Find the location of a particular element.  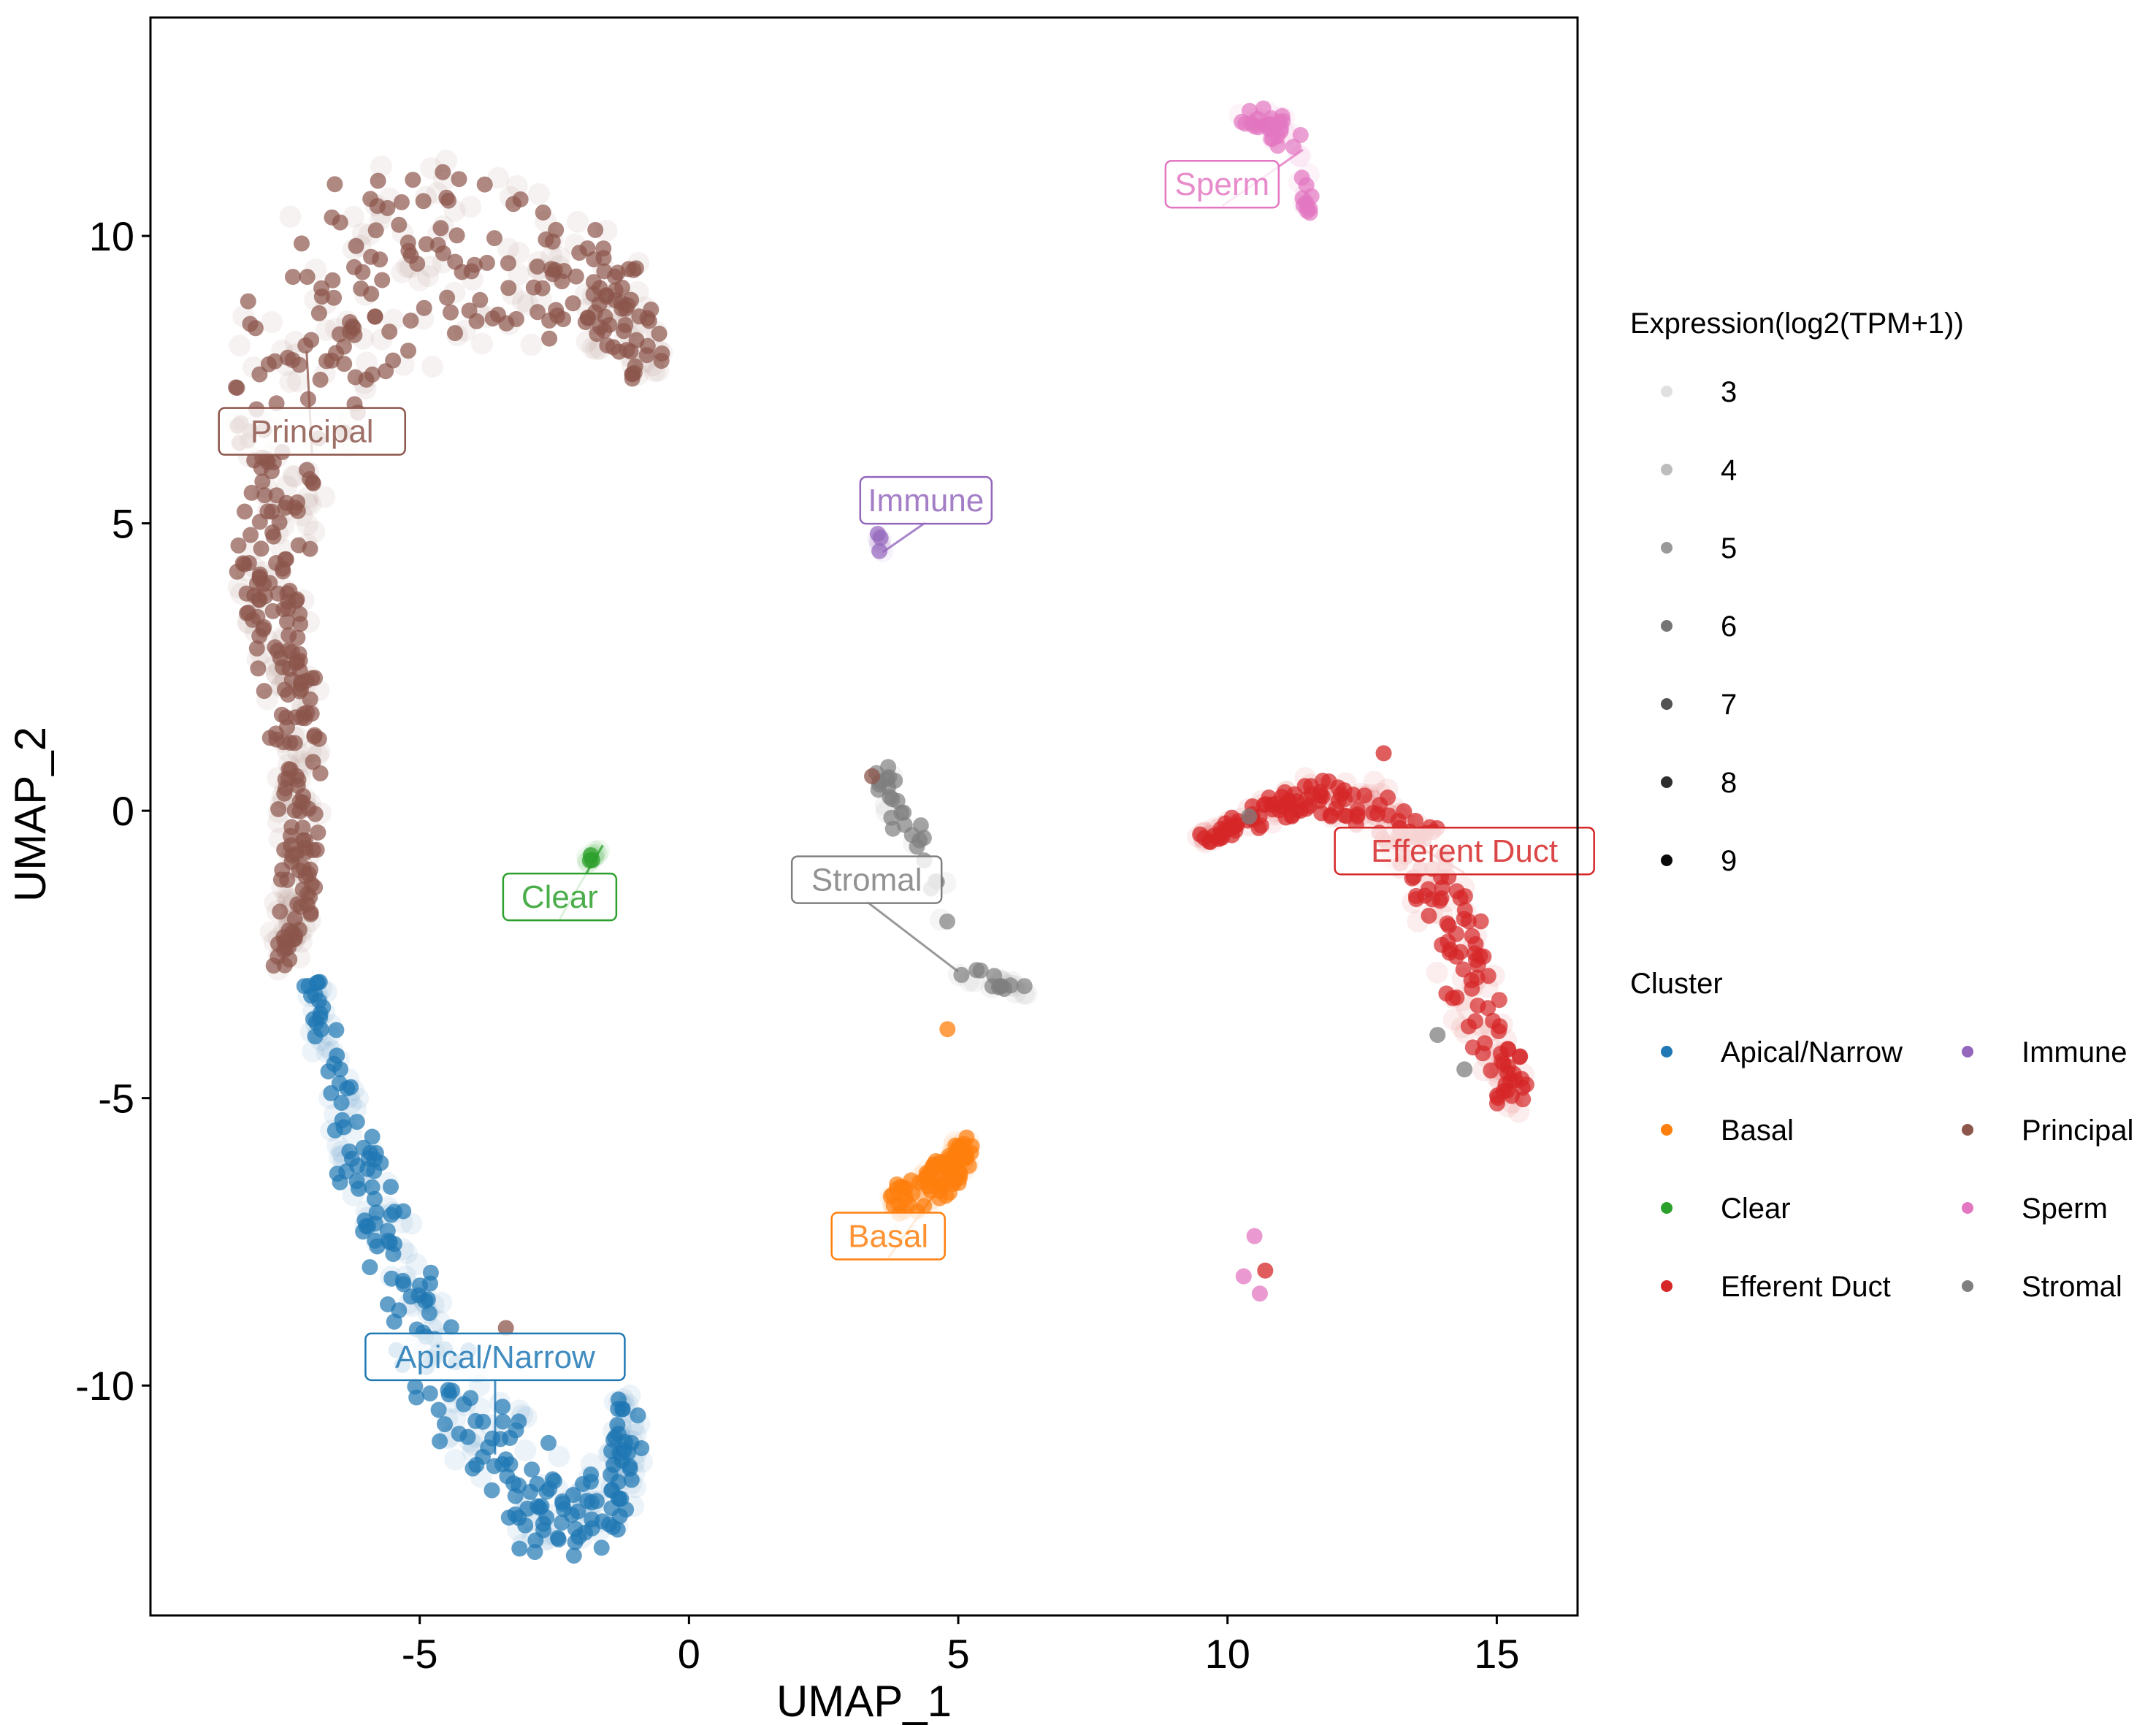

color-legend-label: Principal is located at coordinates (2077, 1130).